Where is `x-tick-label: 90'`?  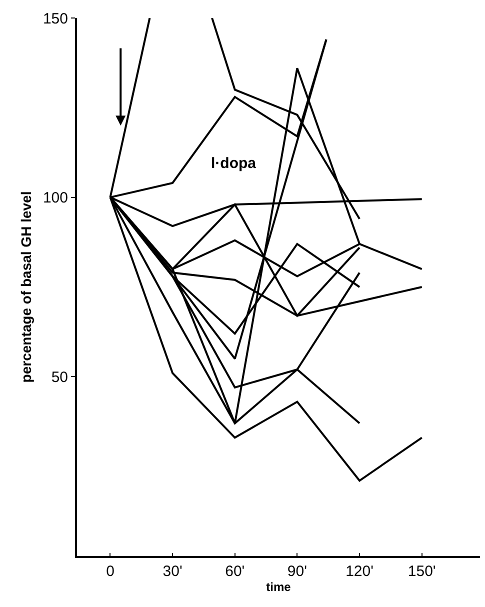 x-tick-label: 90' is located at coordinates (297, 571).